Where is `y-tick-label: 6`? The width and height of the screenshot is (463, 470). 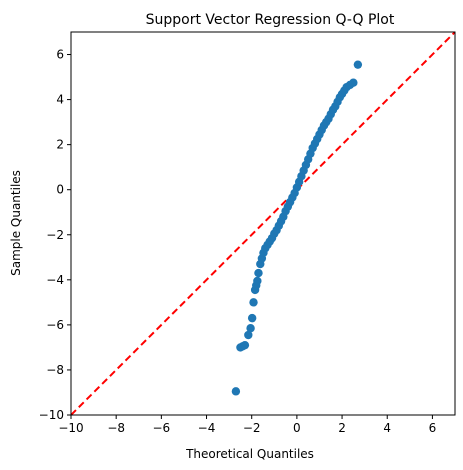 y-tick-label: 6 is located at coordinates (60, 55).